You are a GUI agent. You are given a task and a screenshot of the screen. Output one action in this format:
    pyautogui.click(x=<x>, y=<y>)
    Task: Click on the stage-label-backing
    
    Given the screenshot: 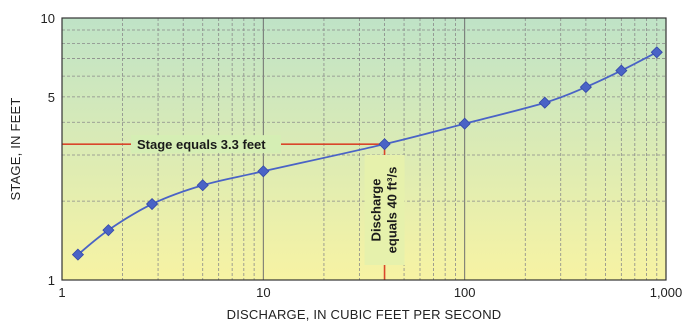 What is the action you would take?
    pyautogui.click(x=206, y=144)
    